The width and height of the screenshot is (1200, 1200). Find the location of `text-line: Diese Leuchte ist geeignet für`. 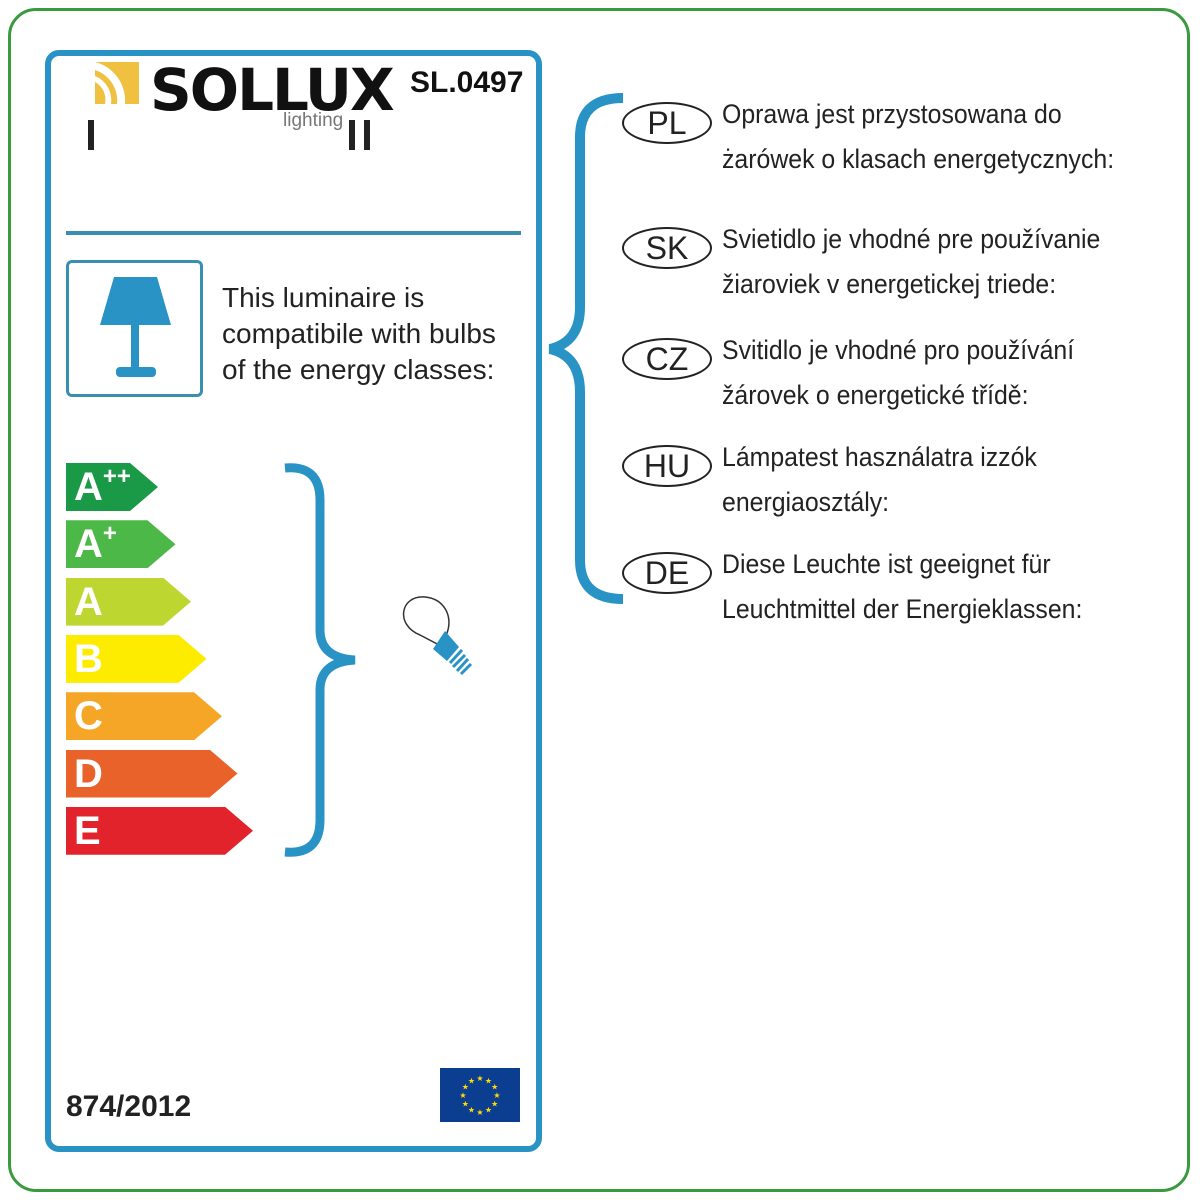

text-line: Diese Leuchte ist geeignet für is located at coordinates (886, 564).